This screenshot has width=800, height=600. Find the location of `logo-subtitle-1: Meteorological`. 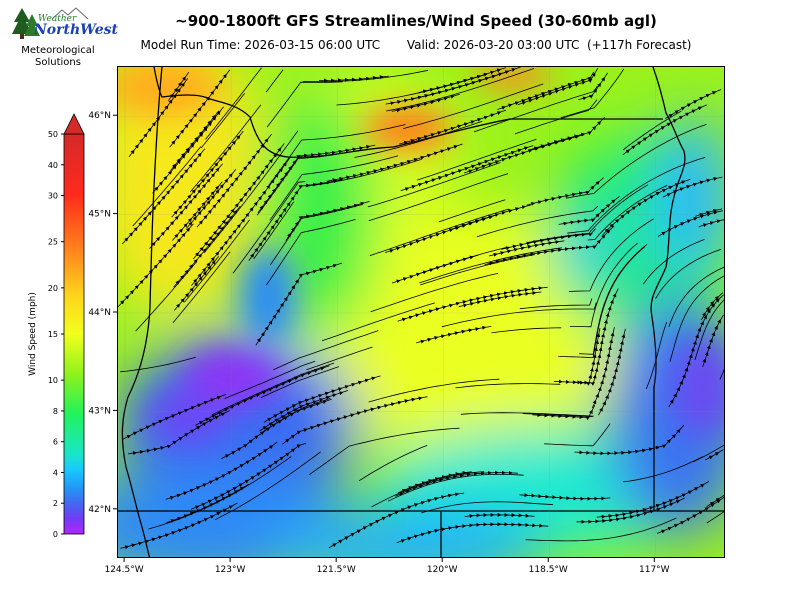

logo-subtitle-1: Meteorological is located at coordinates (58, 50).